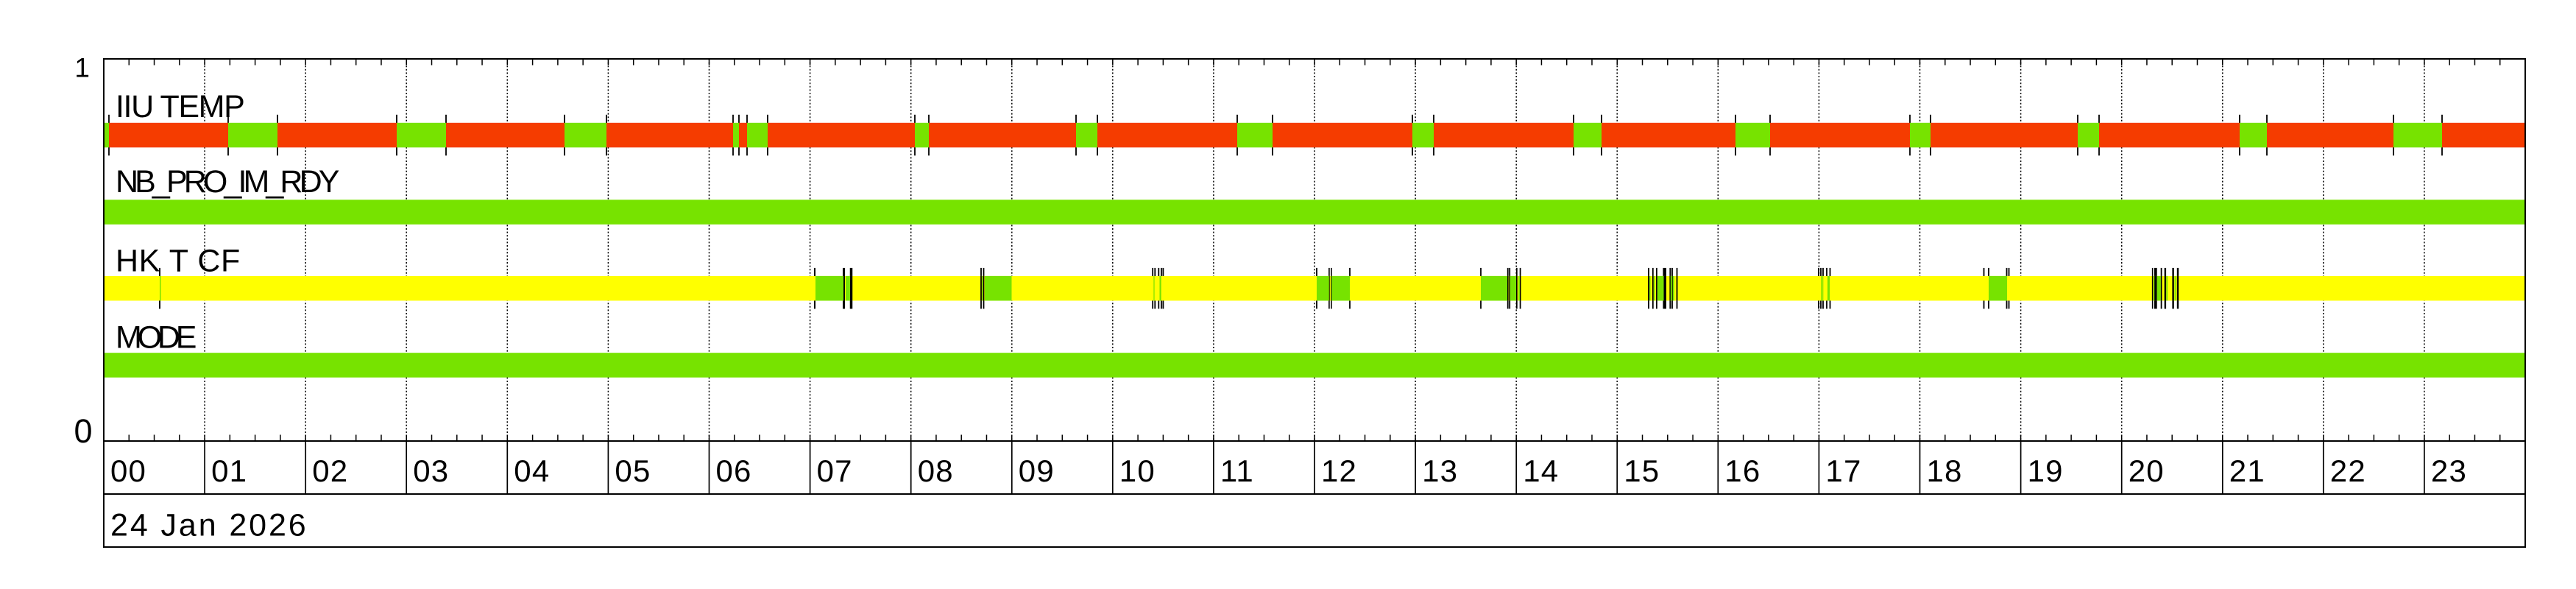 The image size is (2576, 589). I want to click on svg-text: MODE, so click(156, 338).